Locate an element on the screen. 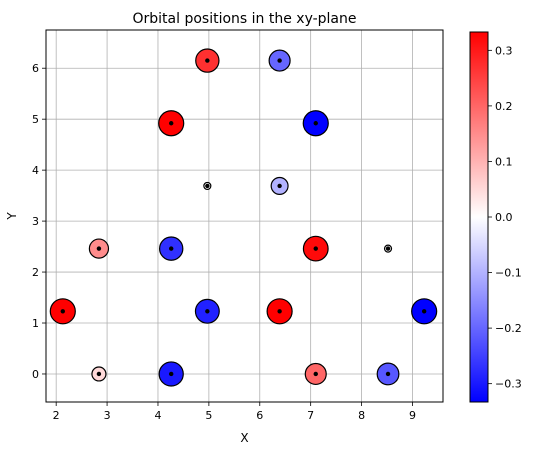 This screenshot has width=541, height=455. colorbar-tick-label: 0.1 is located at coordinates (504, 161).